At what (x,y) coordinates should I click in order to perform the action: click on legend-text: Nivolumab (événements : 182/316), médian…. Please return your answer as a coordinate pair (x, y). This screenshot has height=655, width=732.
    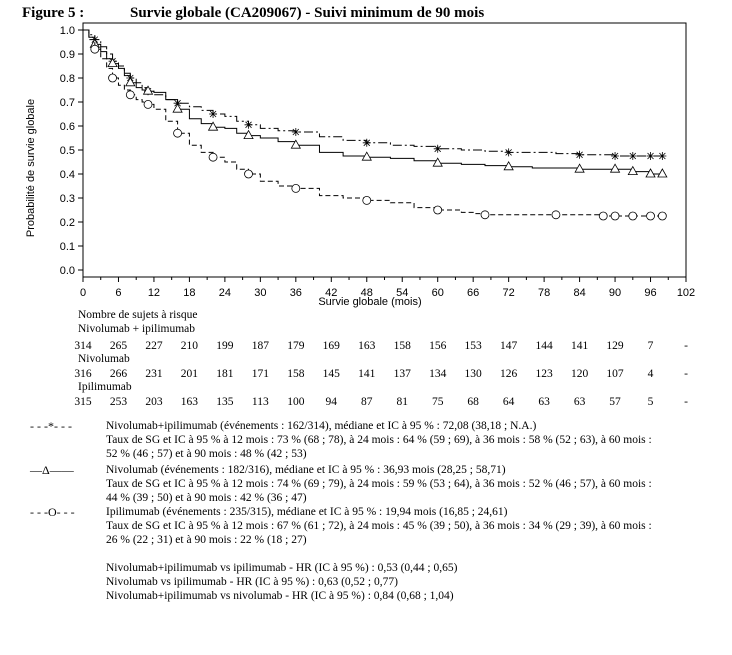
    Looking at the image, I should click on (306, 470).